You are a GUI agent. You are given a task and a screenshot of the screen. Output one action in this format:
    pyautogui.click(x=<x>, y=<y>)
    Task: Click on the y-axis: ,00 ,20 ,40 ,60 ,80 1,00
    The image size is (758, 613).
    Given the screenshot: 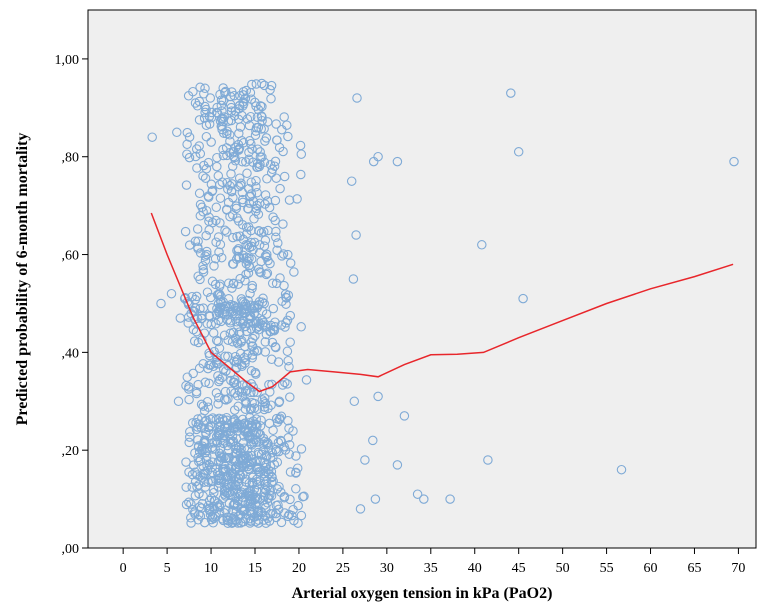 What is the action you would take?
    pyautogui.click(x=71, y=305)
    